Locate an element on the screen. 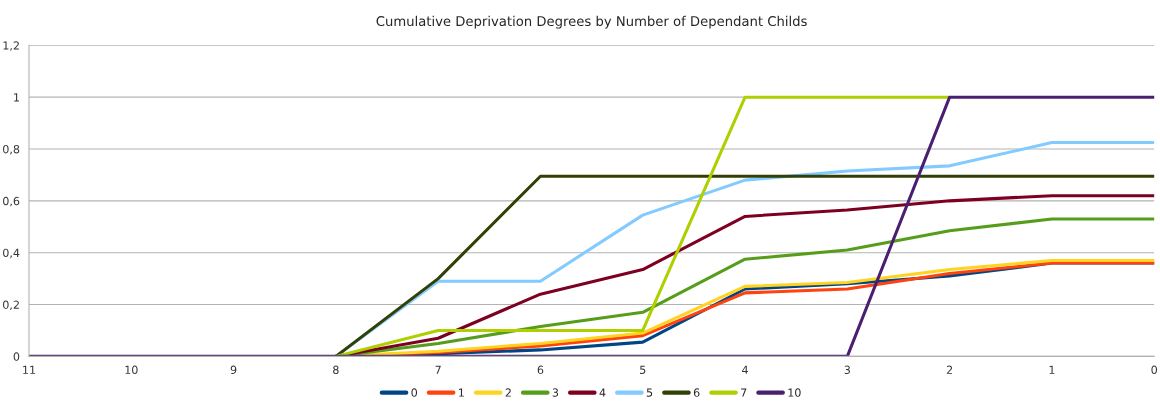 This screenshot has width=1160, height=412. y-tick-label: 0,8 is located at coordinates (11, 149).